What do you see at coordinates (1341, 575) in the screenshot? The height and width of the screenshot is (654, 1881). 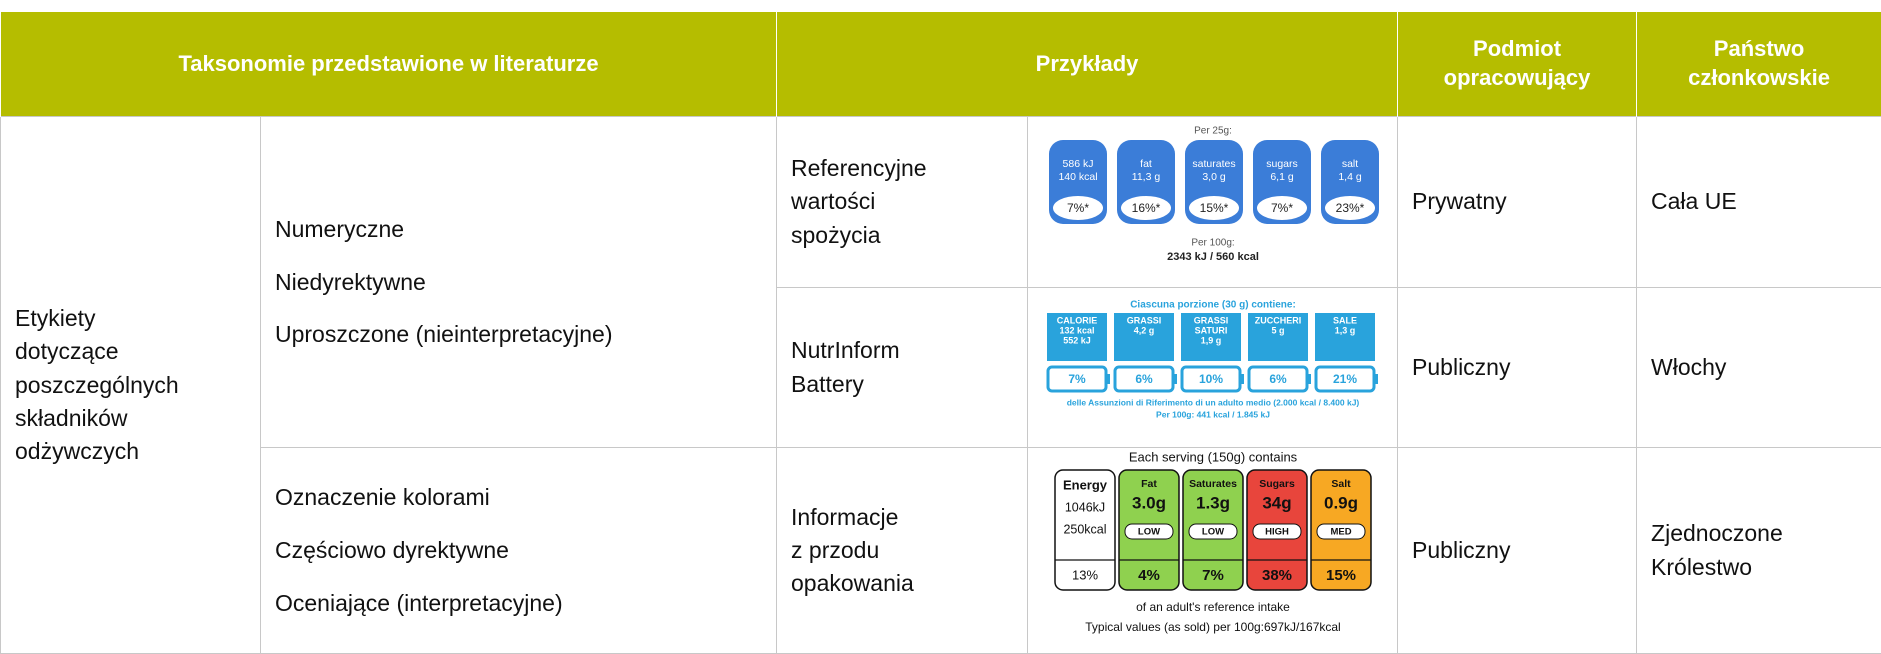 I see `pct-text: 15%` at bounding box center [1341, 575].